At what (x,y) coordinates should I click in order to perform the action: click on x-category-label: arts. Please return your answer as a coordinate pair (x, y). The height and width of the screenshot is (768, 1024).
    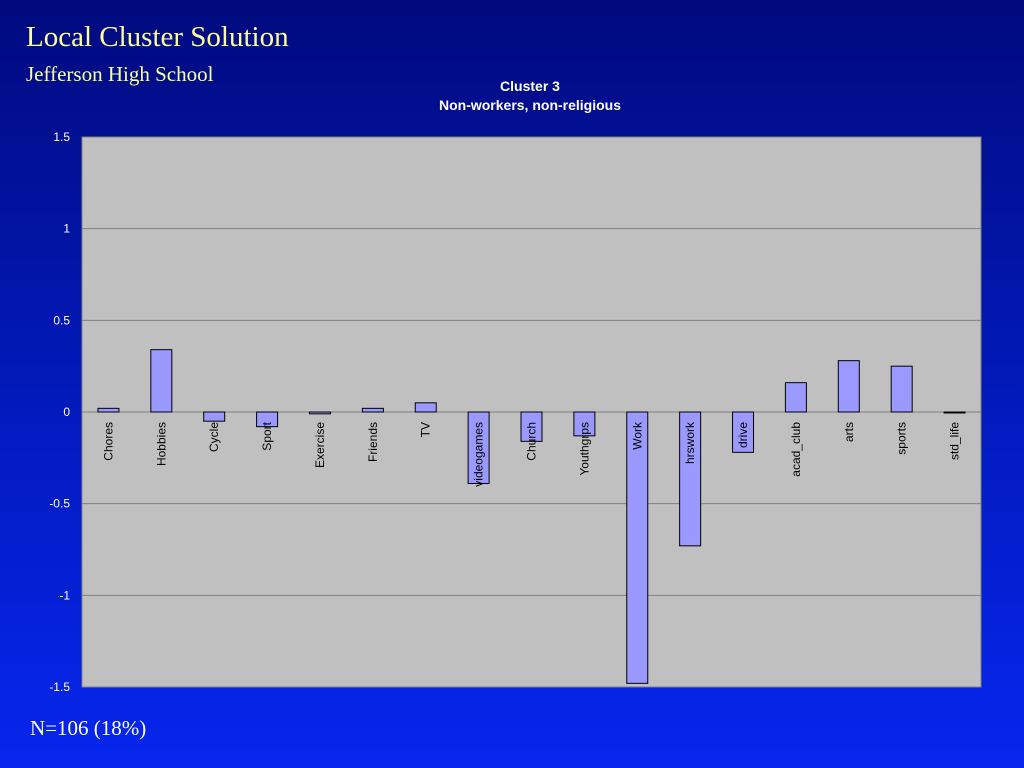
    Looking at the image, I should click on (849, 432).